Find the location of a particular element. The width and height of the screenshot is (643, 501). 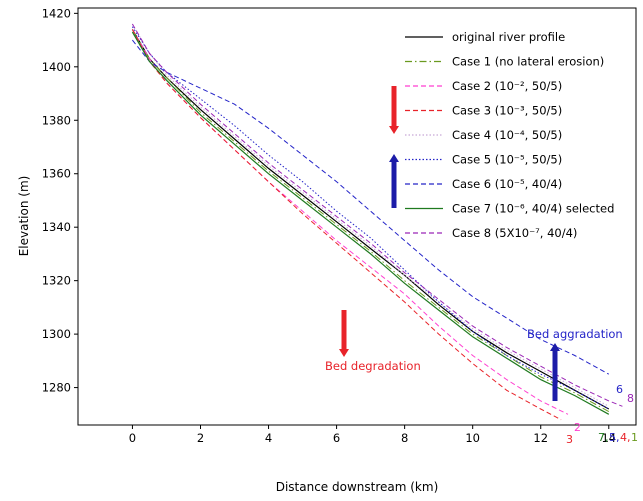

x-tick-label: 14 is located at coordinates (608, 438).